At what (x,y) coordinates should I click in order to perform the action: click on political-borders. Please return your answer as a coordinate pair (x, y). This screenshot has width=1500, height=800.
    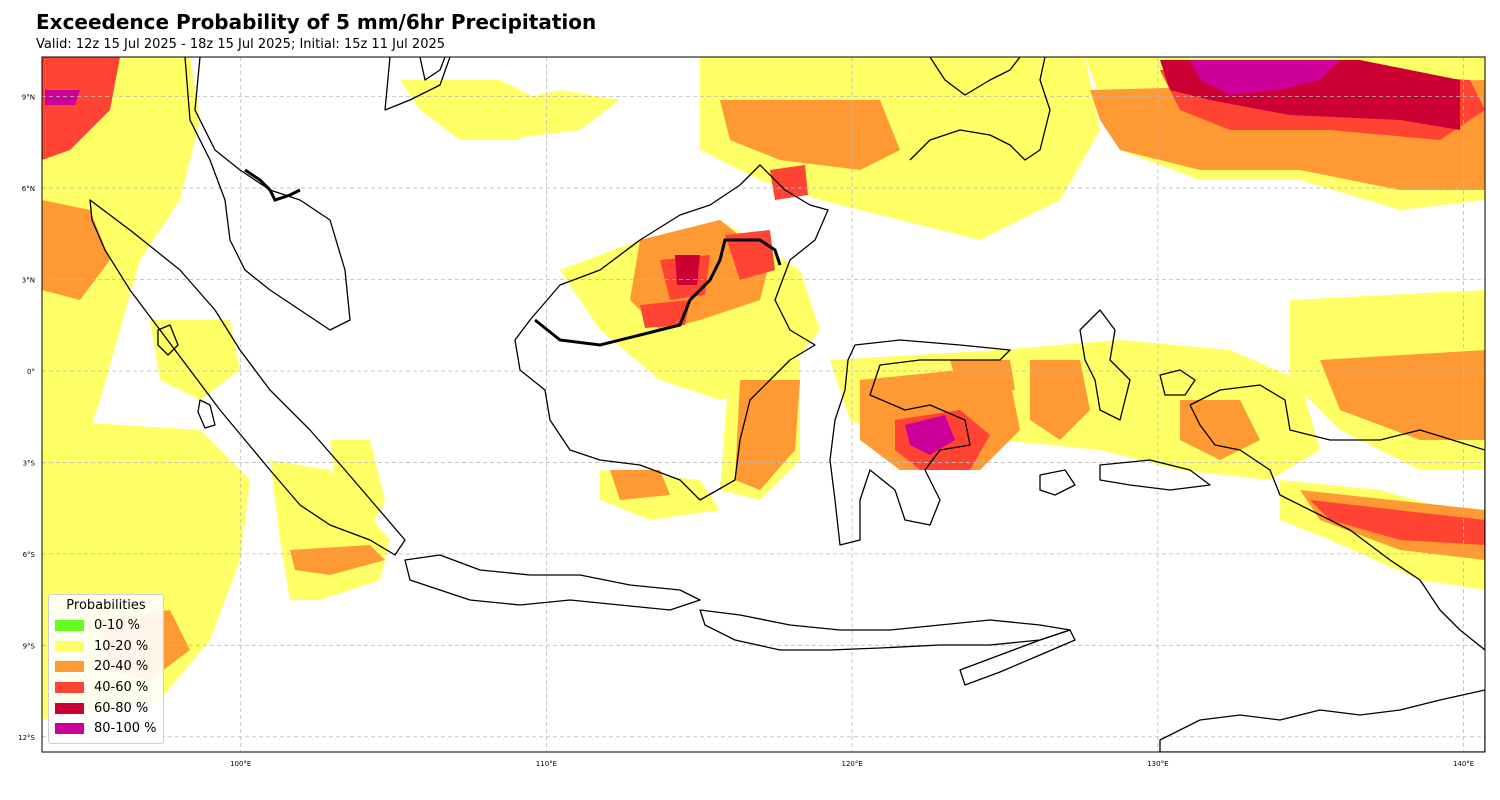
    Looking at the image, I should click on (513, 257).